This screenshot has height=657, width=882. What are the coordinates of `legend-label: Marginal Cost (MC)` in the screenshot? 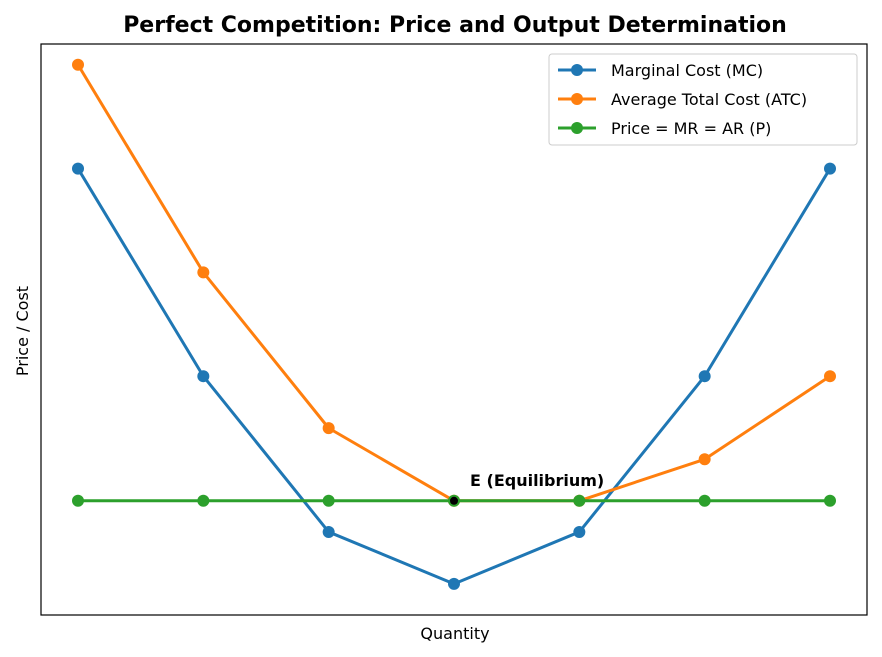 It's located at (687, 70).